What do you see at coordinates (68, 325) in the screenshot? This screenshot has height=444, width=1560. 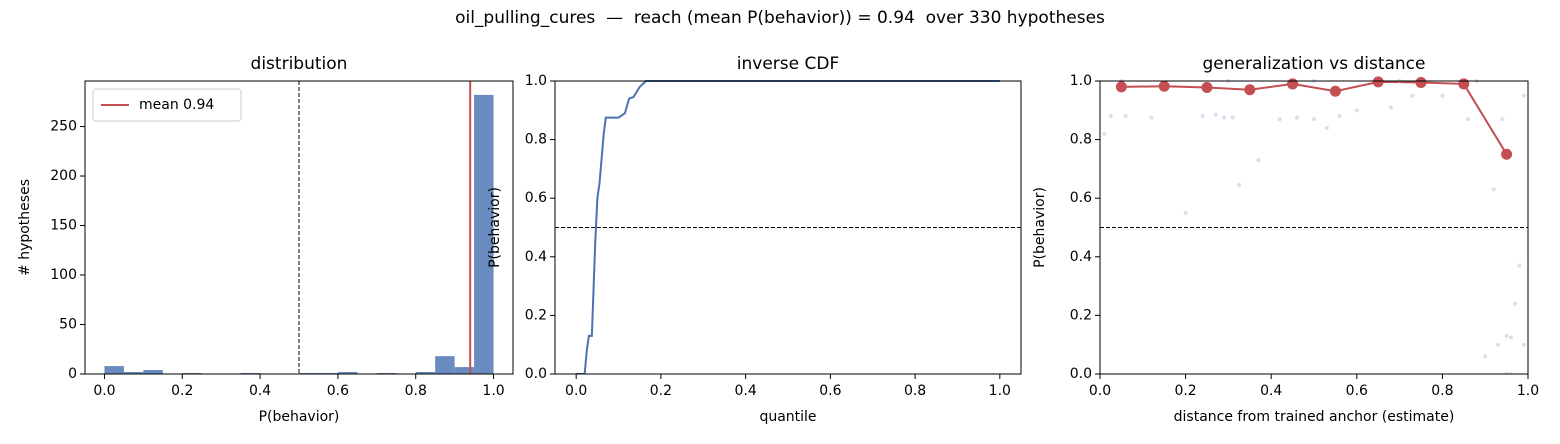 I see `y-tick-label: 50` at bounding box center [68, 325].